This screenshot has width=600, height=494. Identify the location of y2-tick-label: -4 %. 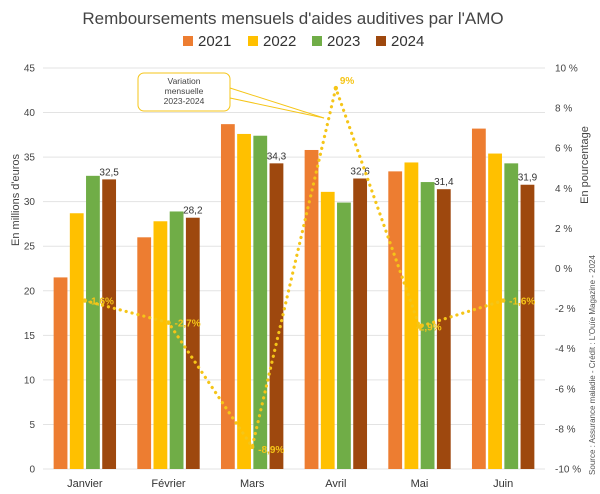
(565, 349).